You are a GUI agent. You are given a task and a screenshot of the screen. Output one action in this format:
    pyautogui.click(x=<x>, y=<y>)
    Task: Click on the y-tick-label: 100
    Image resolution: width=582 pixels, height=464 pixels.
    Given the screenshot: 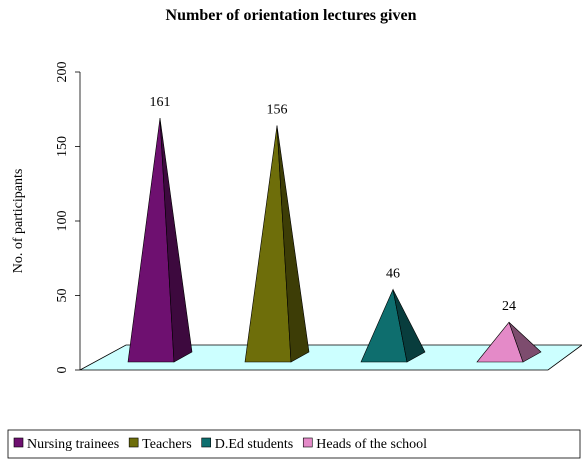 What is the action you would take?
    pyautogui.click(x=62, y=221)
    